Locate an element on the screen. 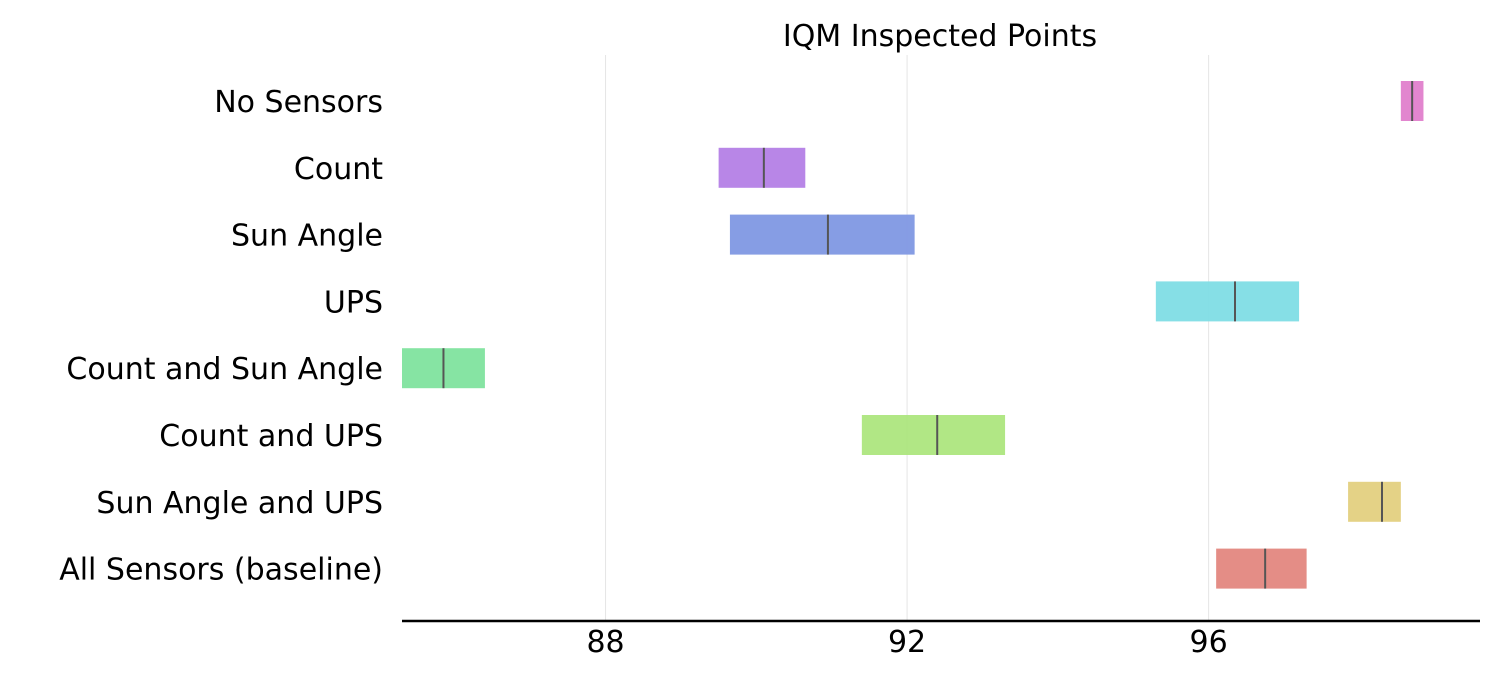 This screenshot has width=1500, height=680. x-tick-label-92: 92 is located at coordinates (907, 642).